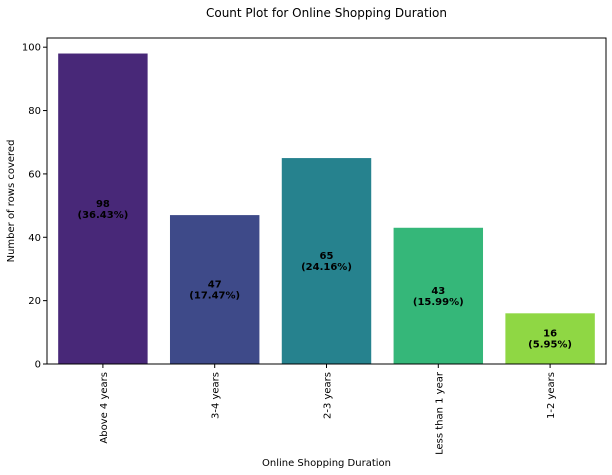 The image size is (612, 475). I want to click on bar-percent-label: (17.47%), so click(214, 296).